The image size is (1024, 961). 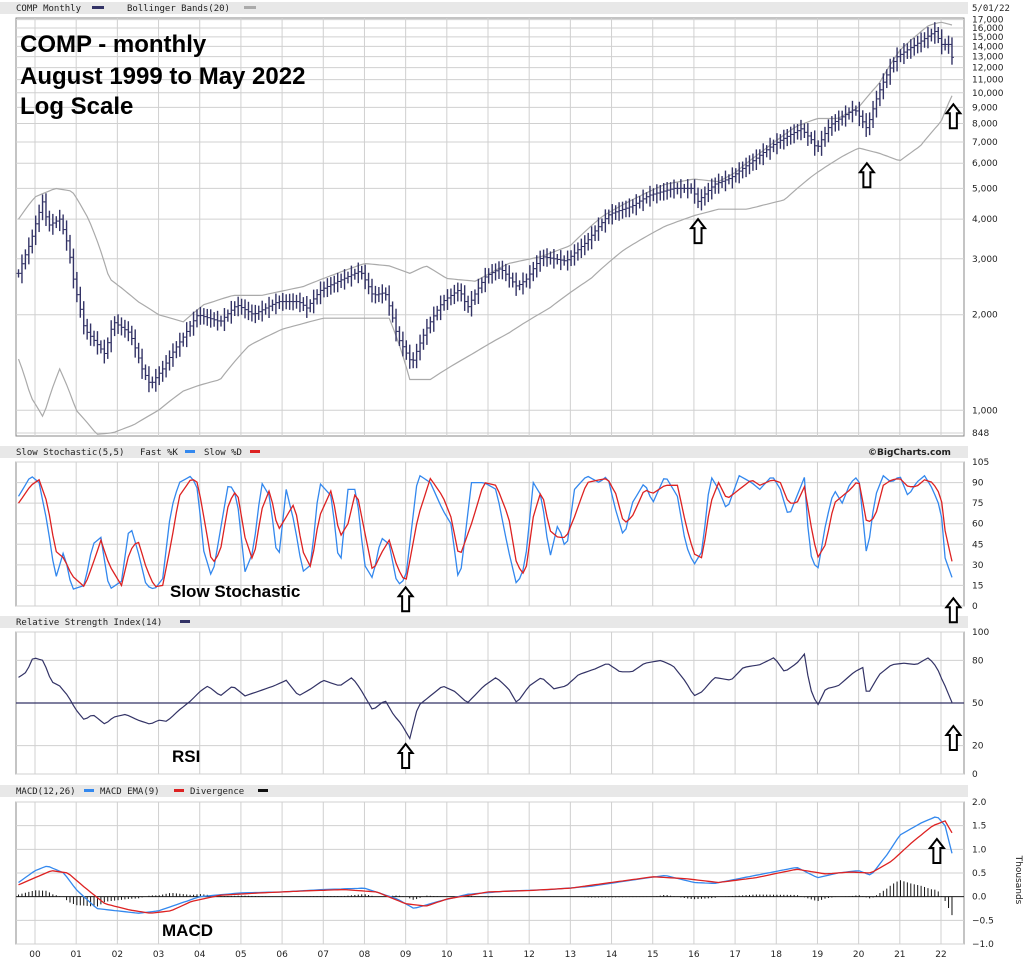 I want to click on rsi-header-title: Relative Strength Index(14), so click(x=89, y=623).